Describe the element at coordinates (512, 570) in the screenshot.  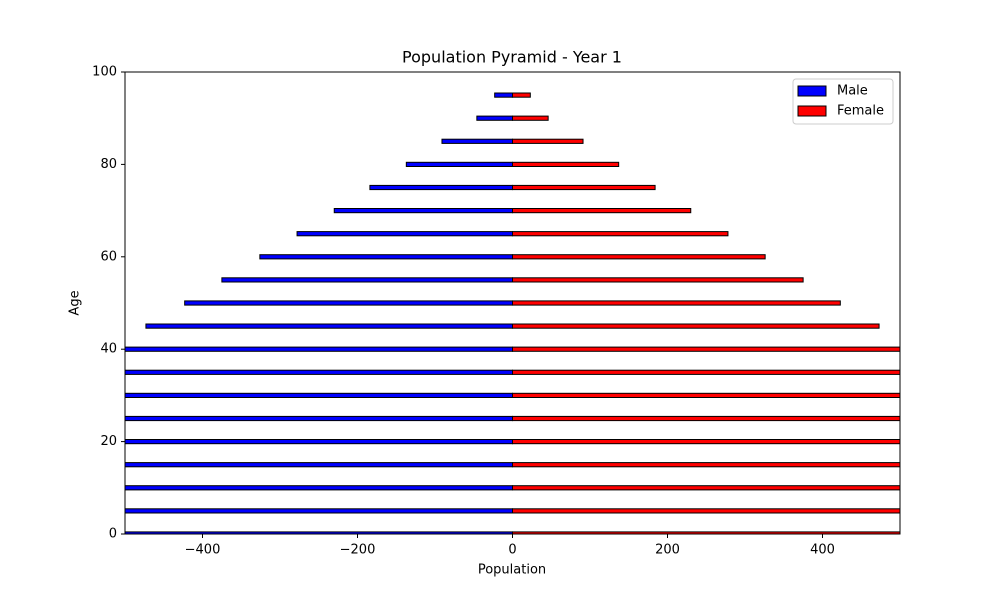
I see `x-axis-label: Population` at that location.